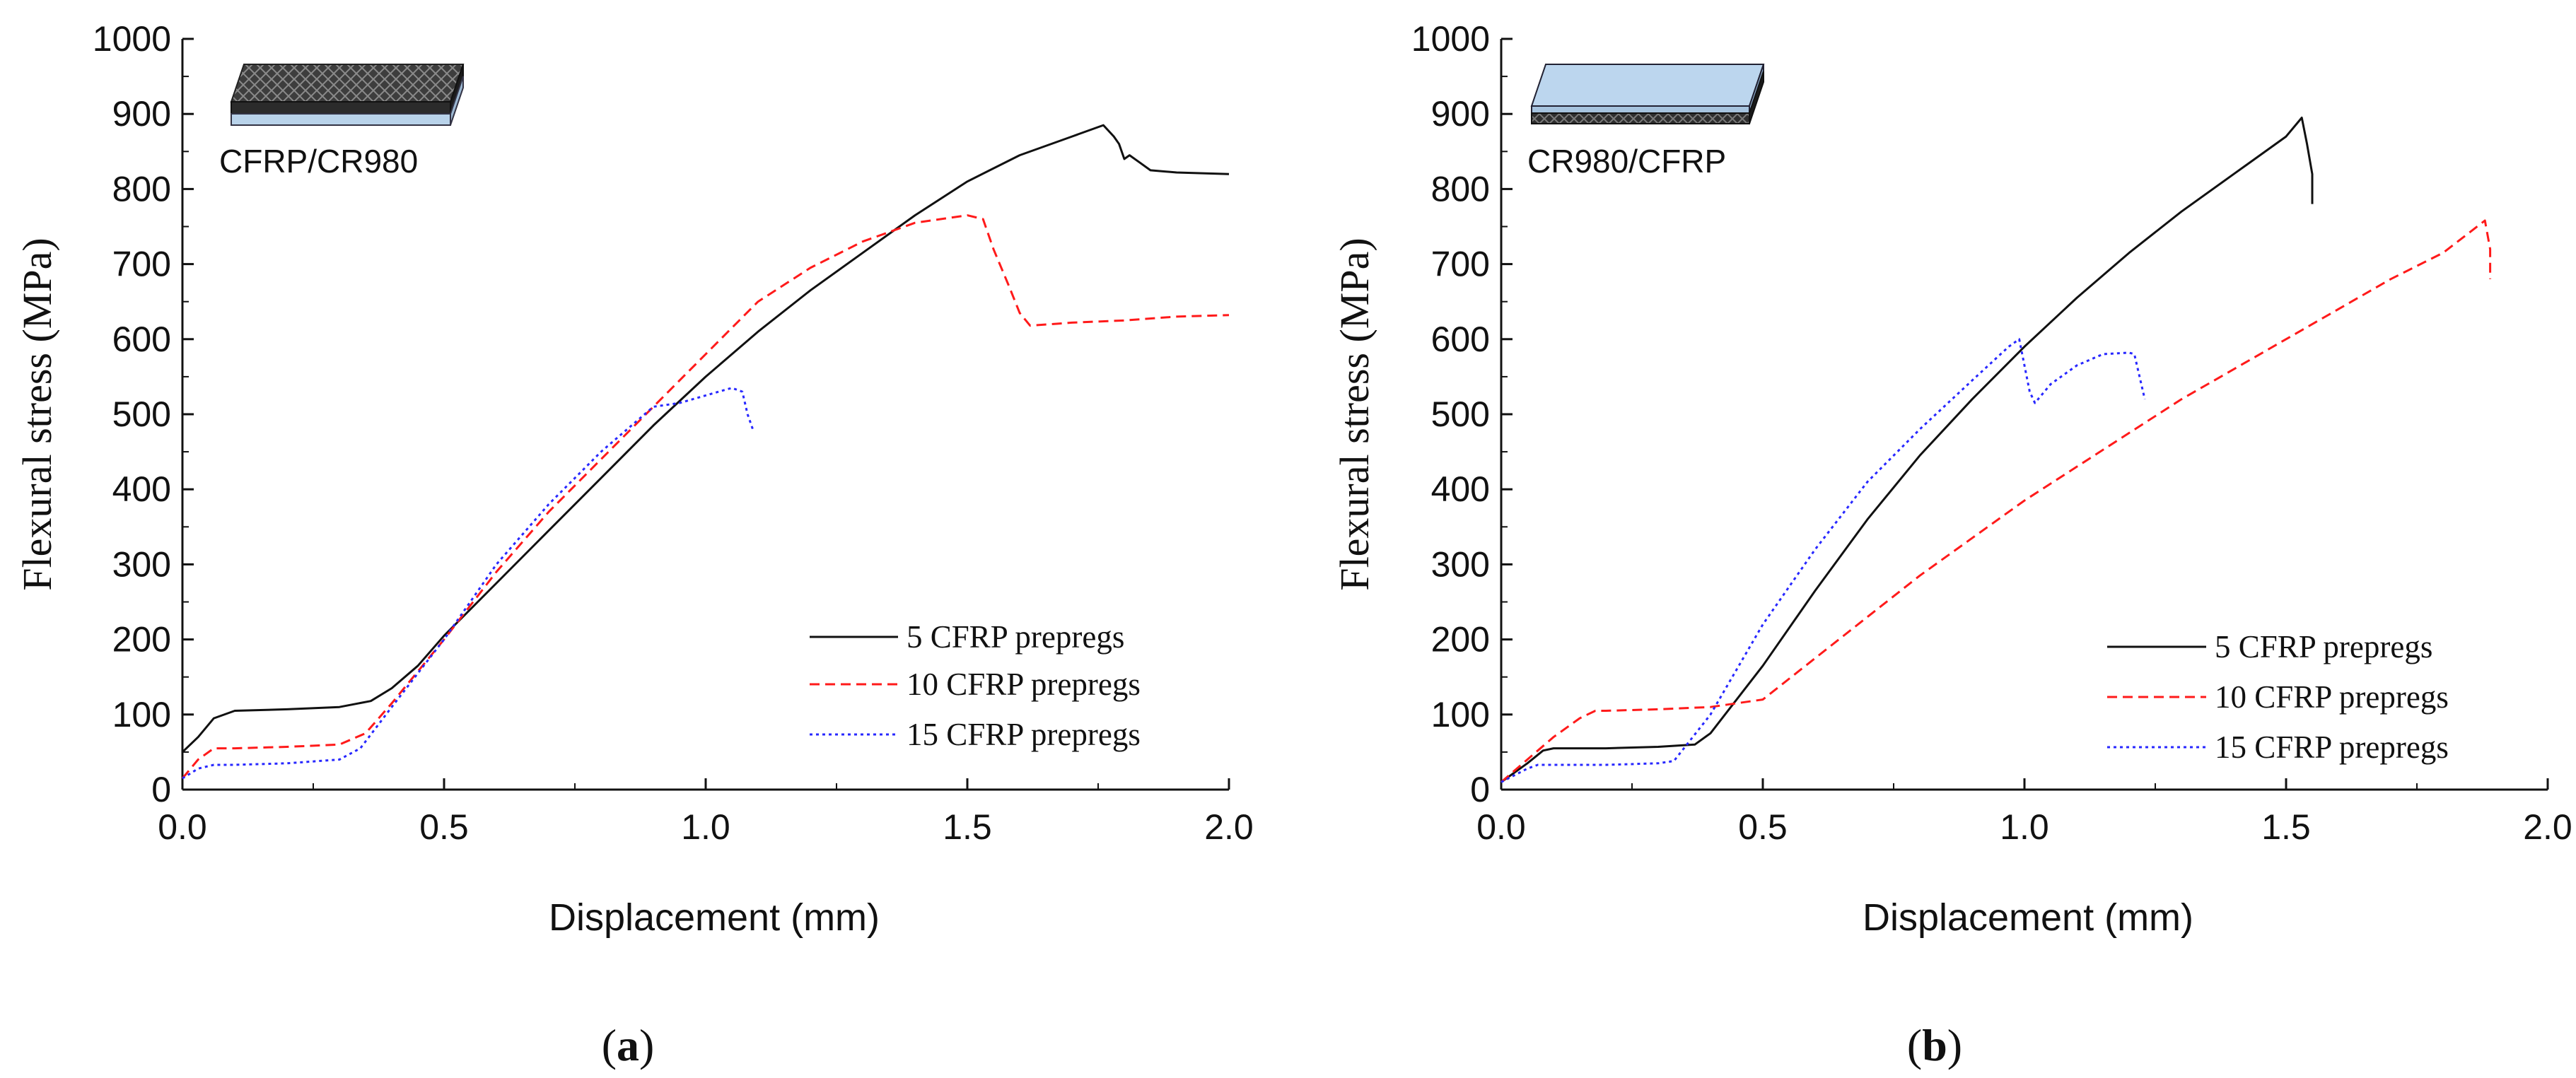 The image size is (2576, 1078). What do you see at coordinates (1460, 564) in the screenshot?
I see `y-tick-label-b: 300` at bounding box center [1460, 564].